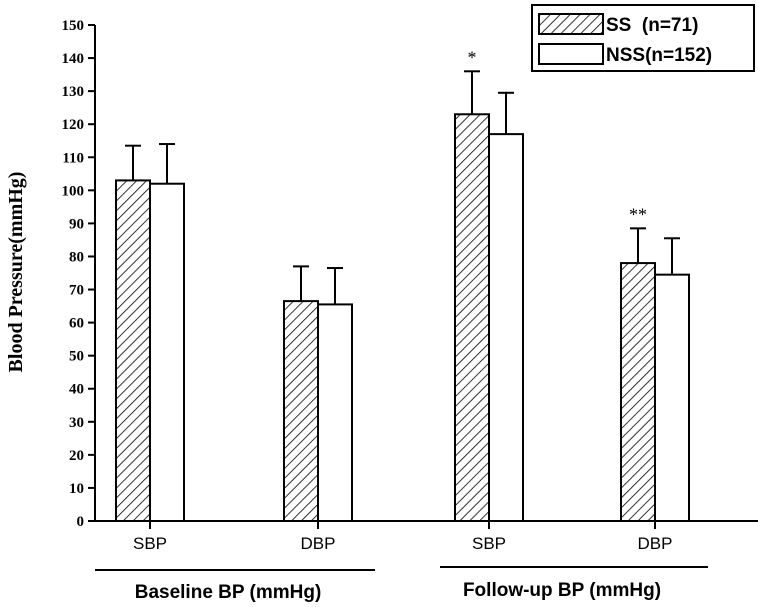 The height and width of the screenshot is (607, 758). What do you see at coordinates (73, 191) in the screenshot?
I see `y-tick-label: 100` at bounding box center [73, 191].